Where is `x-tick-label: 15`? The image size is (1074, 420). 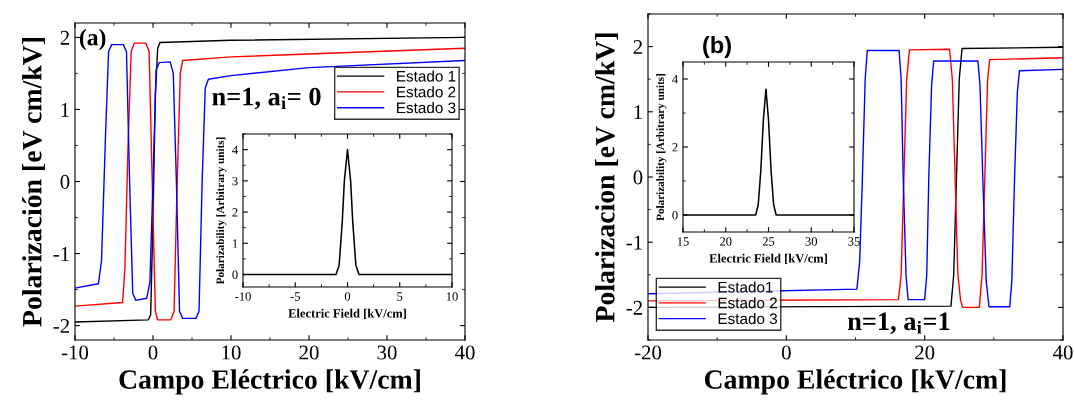 x-tick-label: 15 is located at coordinates (683, 241).